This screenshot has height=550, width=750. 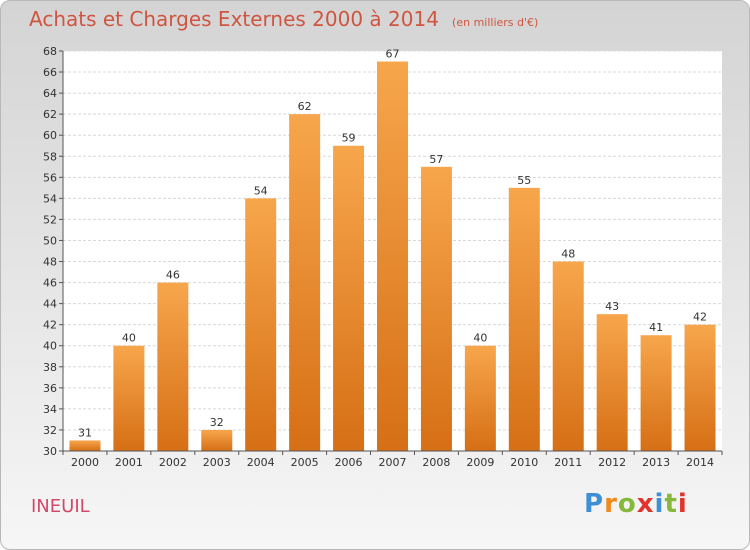 I want to click on data-label: 67, so click(x=393, y=54).